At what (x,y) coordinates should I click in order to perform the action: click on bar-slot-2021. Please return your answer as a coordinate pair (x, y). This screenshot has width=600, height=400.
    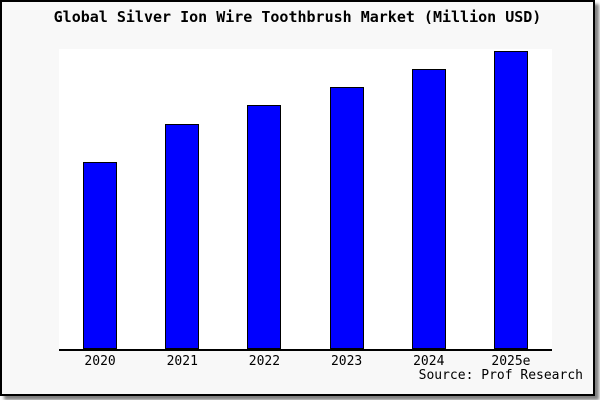
    Looking at the image, I should click on (182, 199).